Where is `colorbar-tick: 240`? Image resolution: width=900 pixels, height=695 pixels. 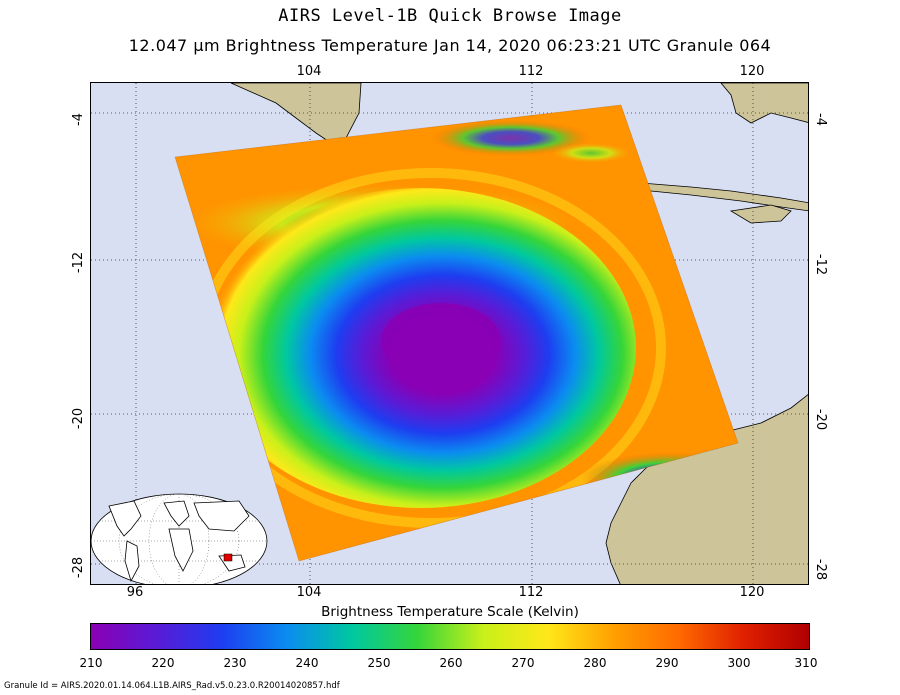 colorbar-tick: 240 is located at coordinates (307, 663).